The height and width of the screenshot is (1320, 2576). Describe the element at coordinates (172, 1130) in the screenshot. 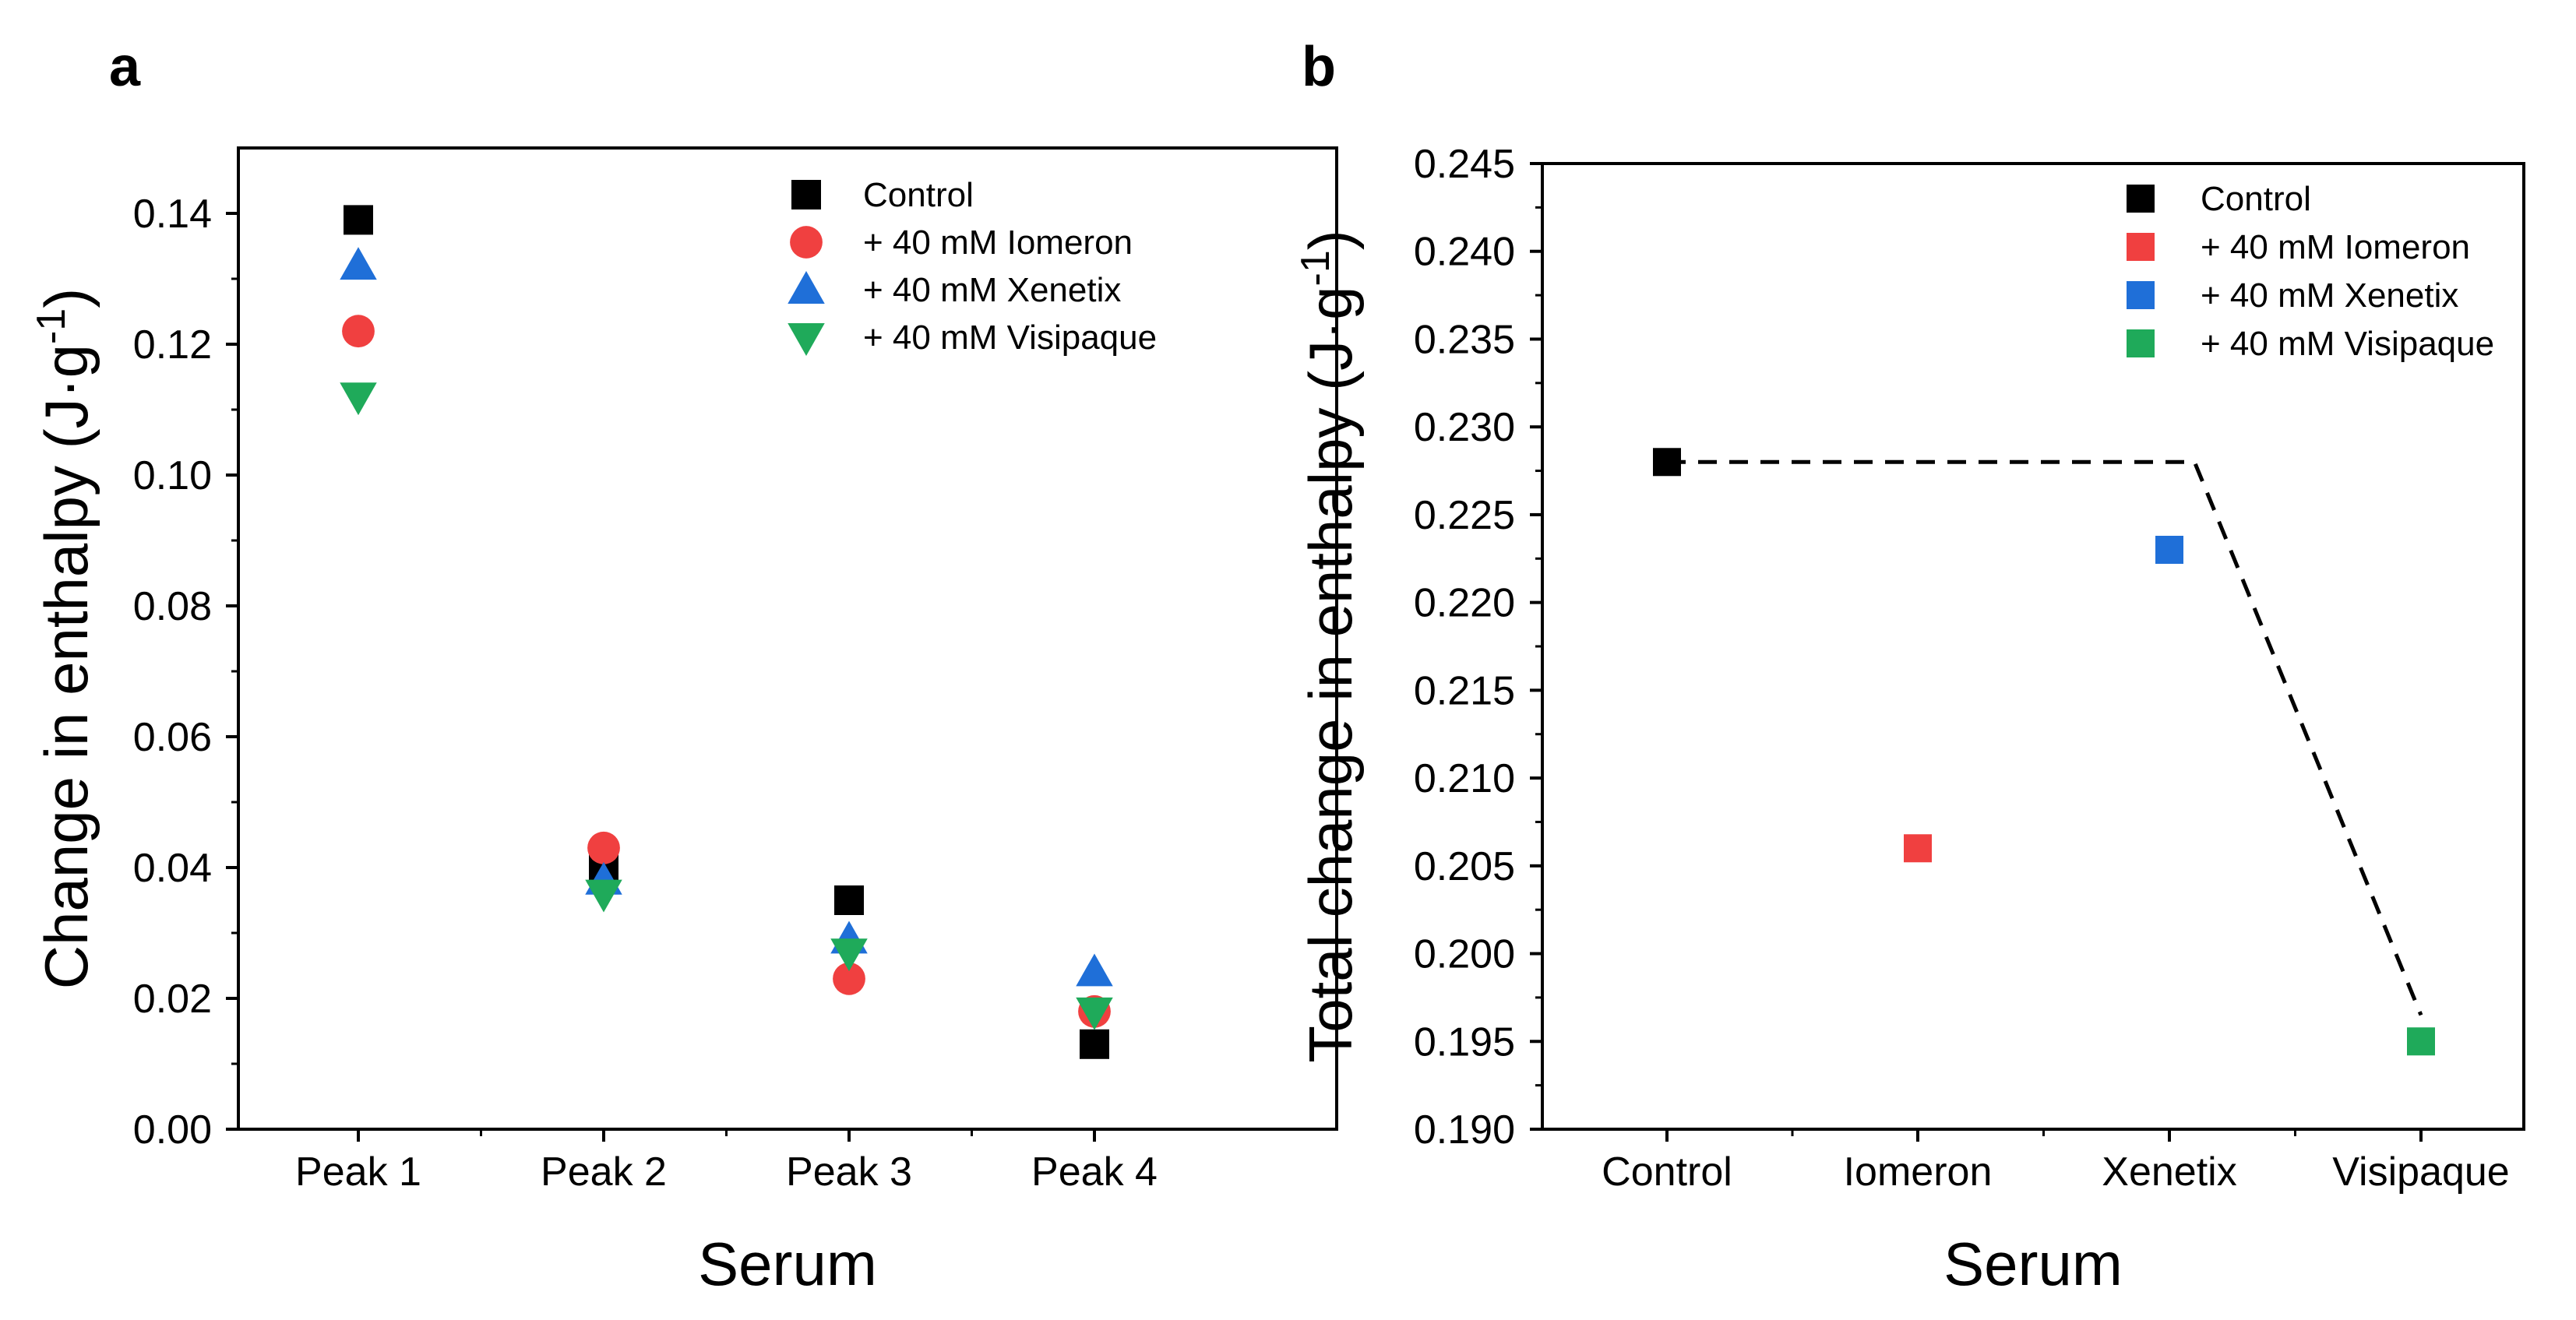

I see `panel-a-y-tick-label: 0.00` at that location.